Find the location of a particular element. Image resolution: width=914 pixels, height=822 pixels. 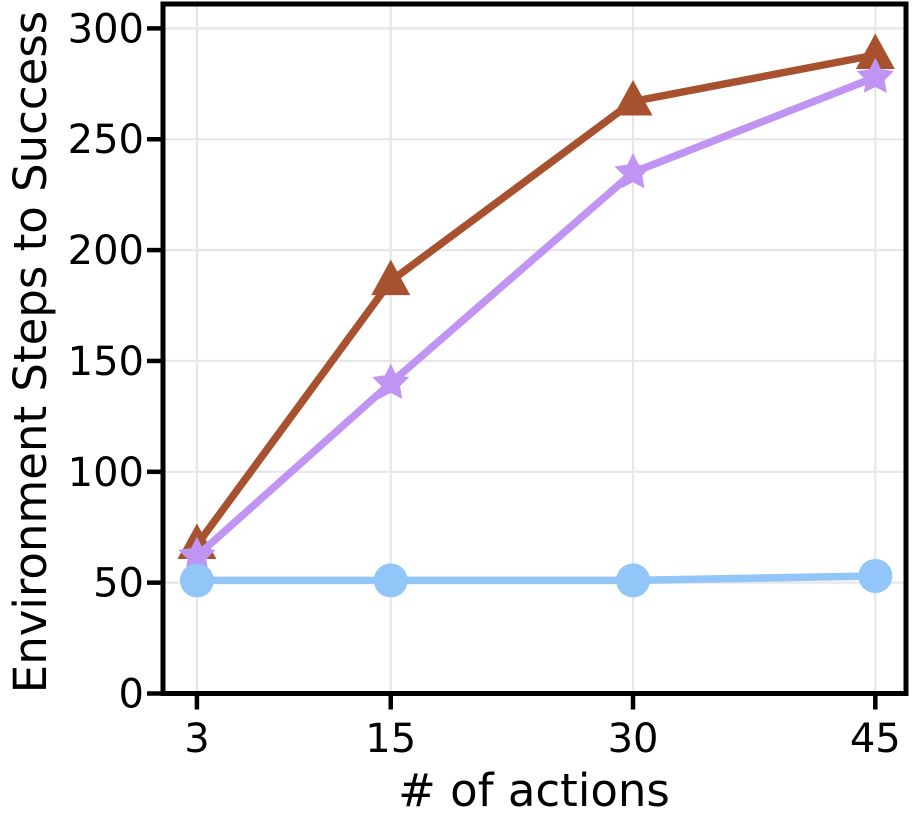

series-line-blue-circle-series is located at coordinates (536, 578).